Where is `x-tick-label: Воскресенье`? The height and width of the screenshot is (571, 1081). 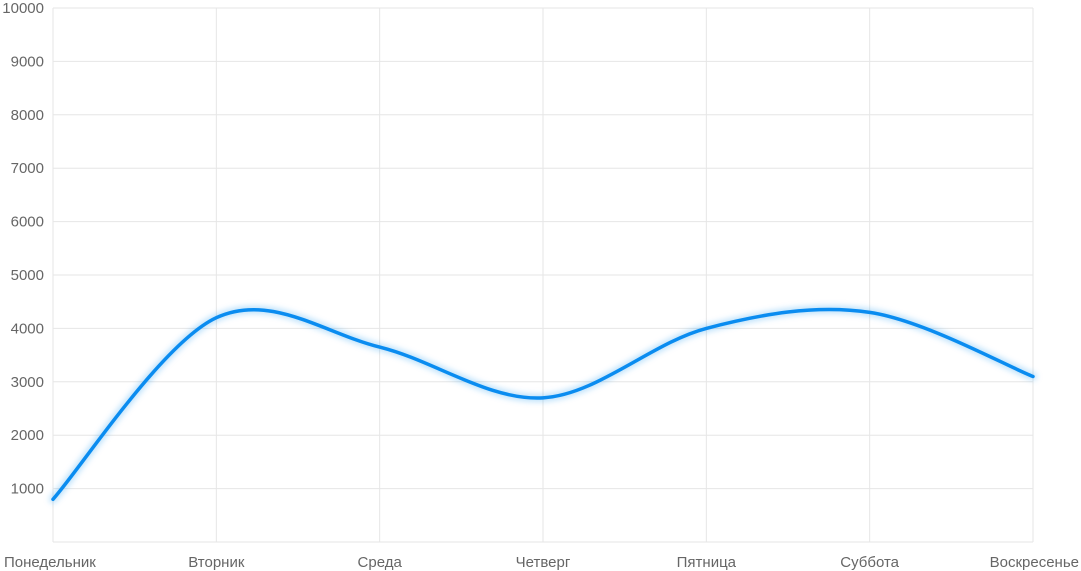
x-tick-label: Воскресенье is located at coordinates (1034, 562).